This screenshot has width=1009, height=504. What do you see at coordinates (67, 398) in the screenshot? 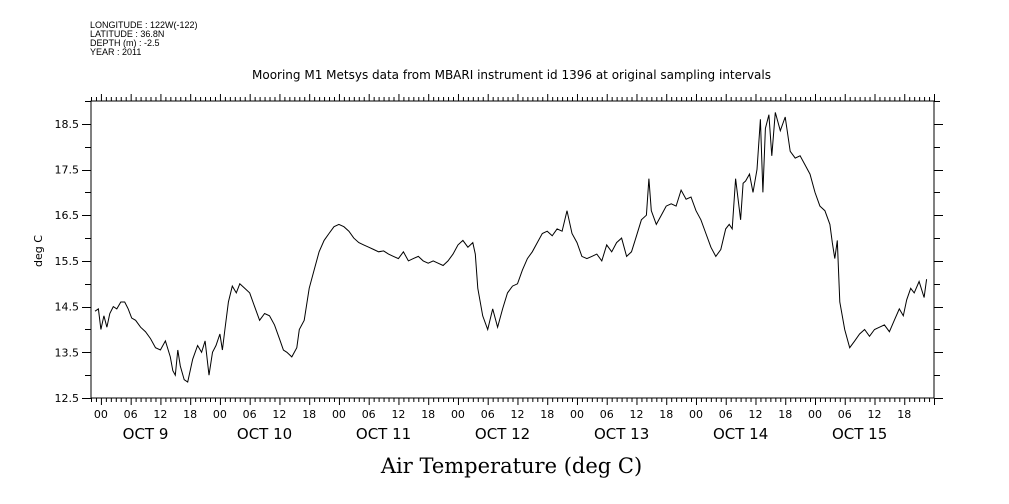
I see `y-tick-label: 12.5` at bounding box center [67, 398].